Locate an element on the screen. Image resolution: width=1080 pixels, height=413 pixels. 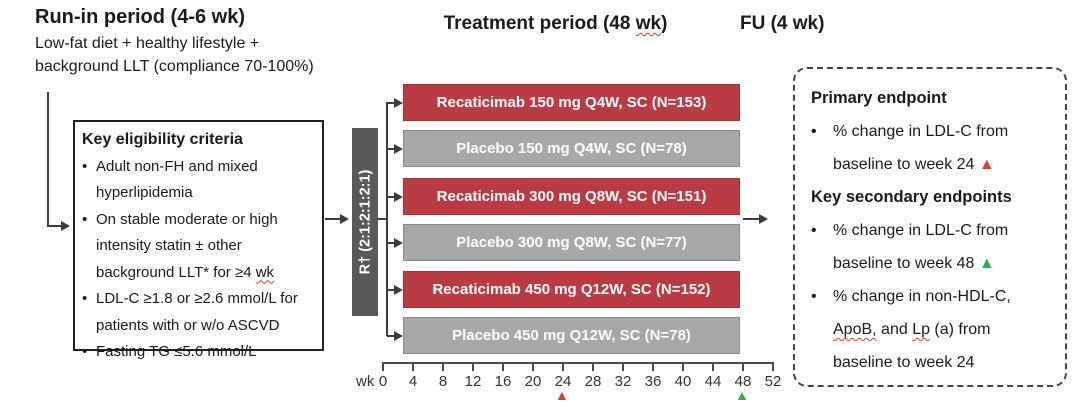
text-segment: and is located at coordinates (894, 329).